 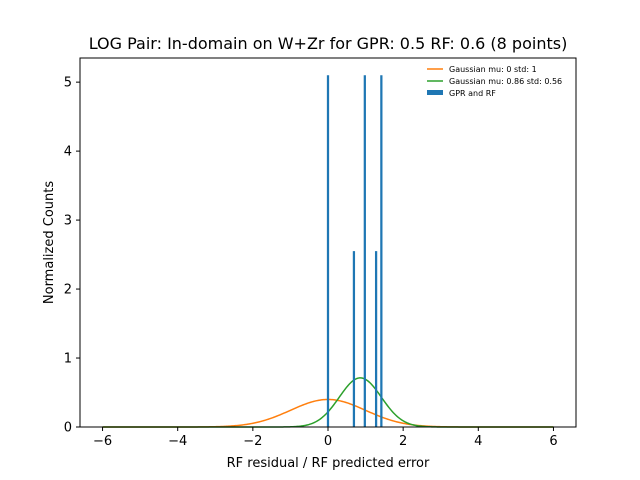 What do you see at coordinates (68, 290) in the screenshot?
I see `y-tick-label: 2` at bounding box center [68, 290].